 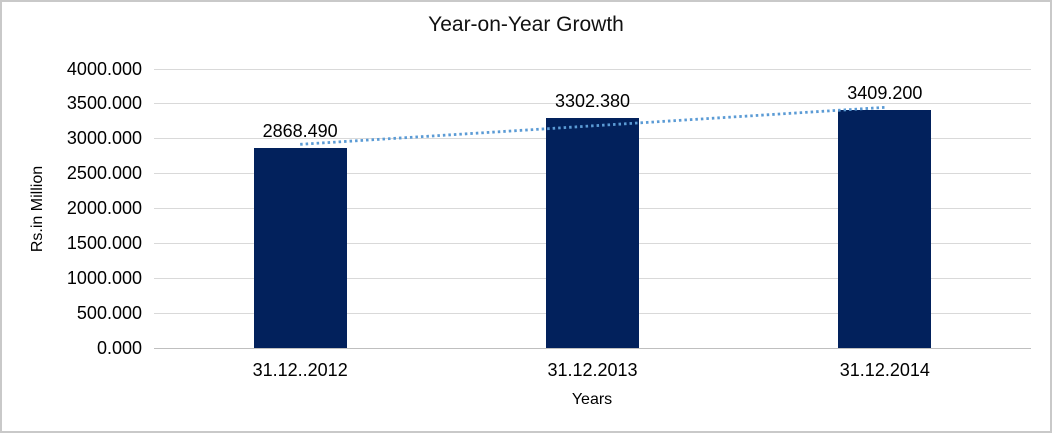 What do you see at coordinates (104, 138) in the screenshot?
I see `y-tick-label: 3000.000` at bounding box center [104, 138].